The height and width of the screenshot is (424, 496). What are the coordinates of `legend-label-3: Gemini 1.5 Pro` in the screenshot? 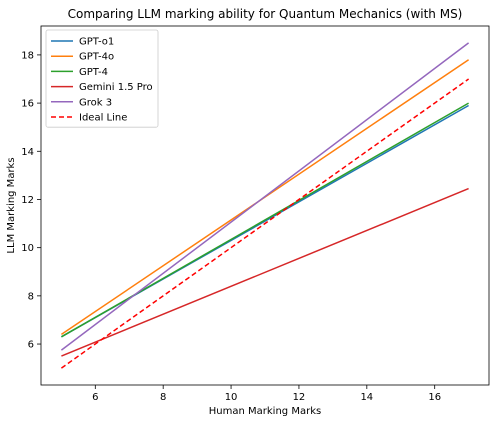 It's located at (116, 87).